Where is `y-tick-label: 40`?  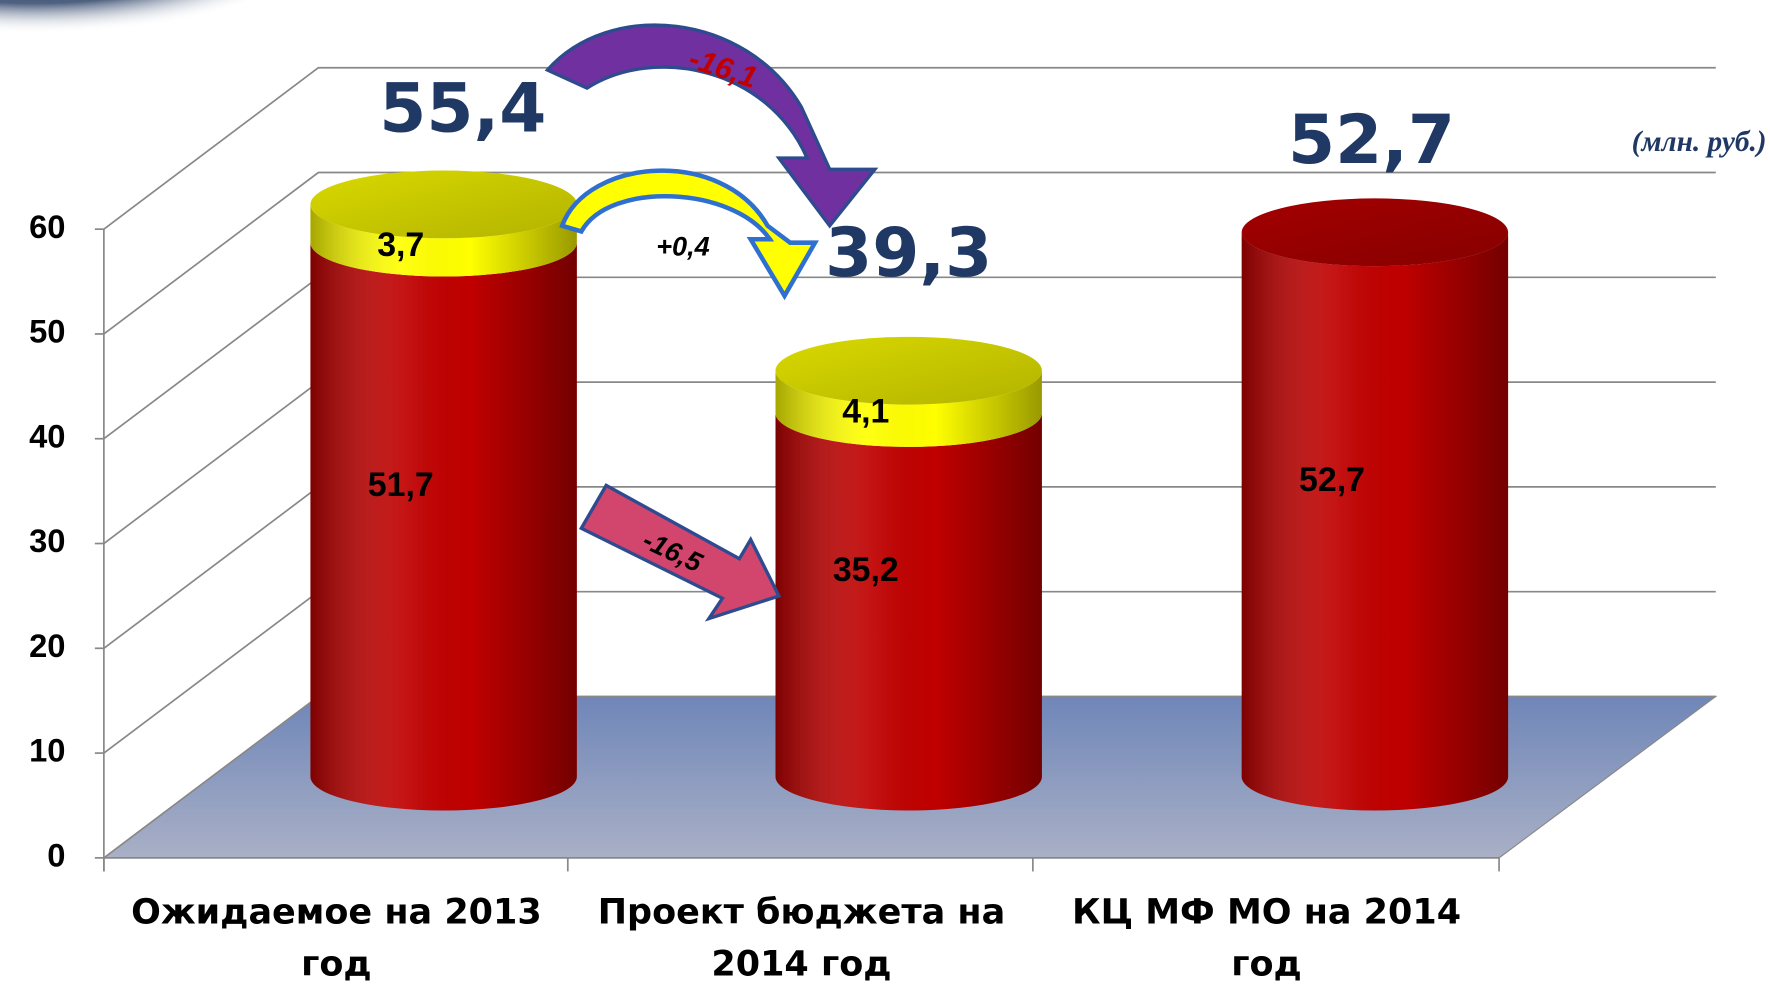
y-tick-label: 40 is located at coordinates (47, 435).